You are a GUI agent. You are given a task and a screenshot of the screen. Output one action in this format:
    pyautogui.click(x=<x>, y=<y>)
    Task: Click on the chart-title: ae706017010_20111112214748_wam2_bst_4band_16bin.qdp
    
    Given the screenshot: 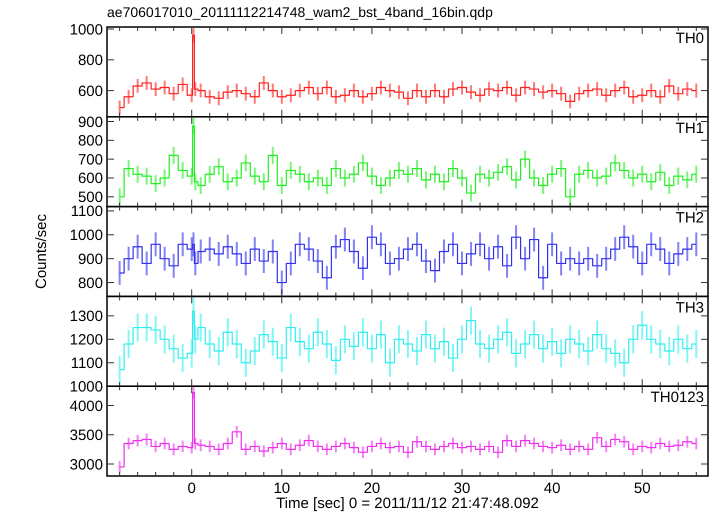 What is the action you would take?
    pyautogui.click(x=300, y=12)
    